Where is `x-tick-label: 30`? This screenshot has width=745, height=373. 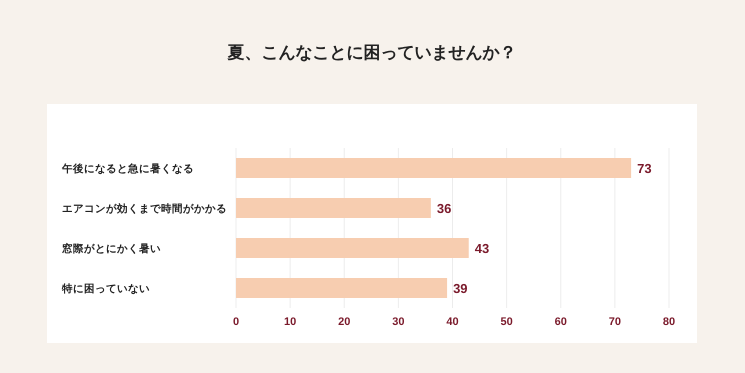
x-tick-label: 30 is located at coordinates (398, 322).